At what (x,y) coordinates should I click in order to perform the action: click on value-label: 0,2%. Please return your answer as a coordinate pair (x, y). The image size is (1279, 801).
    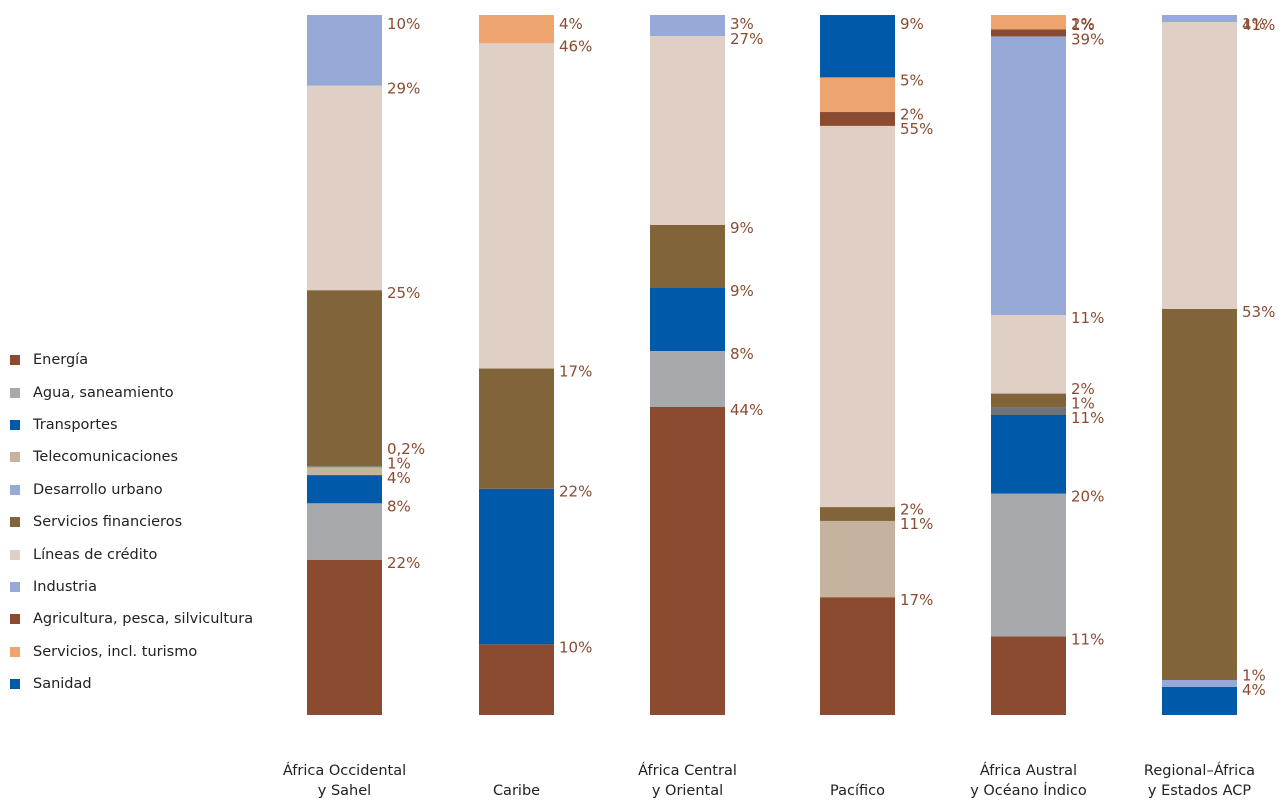
    Looking at the image, I should click on (406, 449).